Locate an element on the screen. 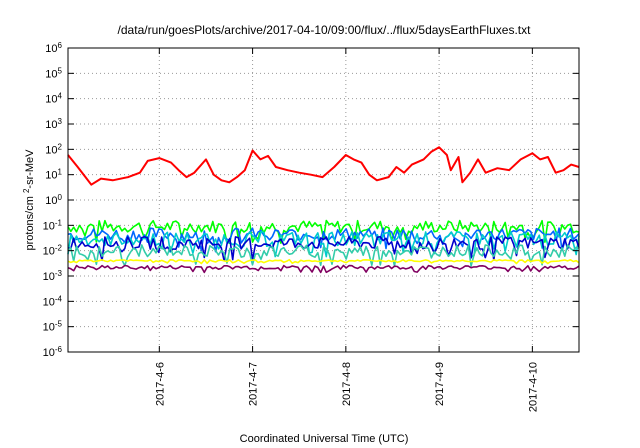 This screenshot has width=640, height=448. x-axis-label: Coordinated Universal Time (UTC) is located at coordinates (324, 439).